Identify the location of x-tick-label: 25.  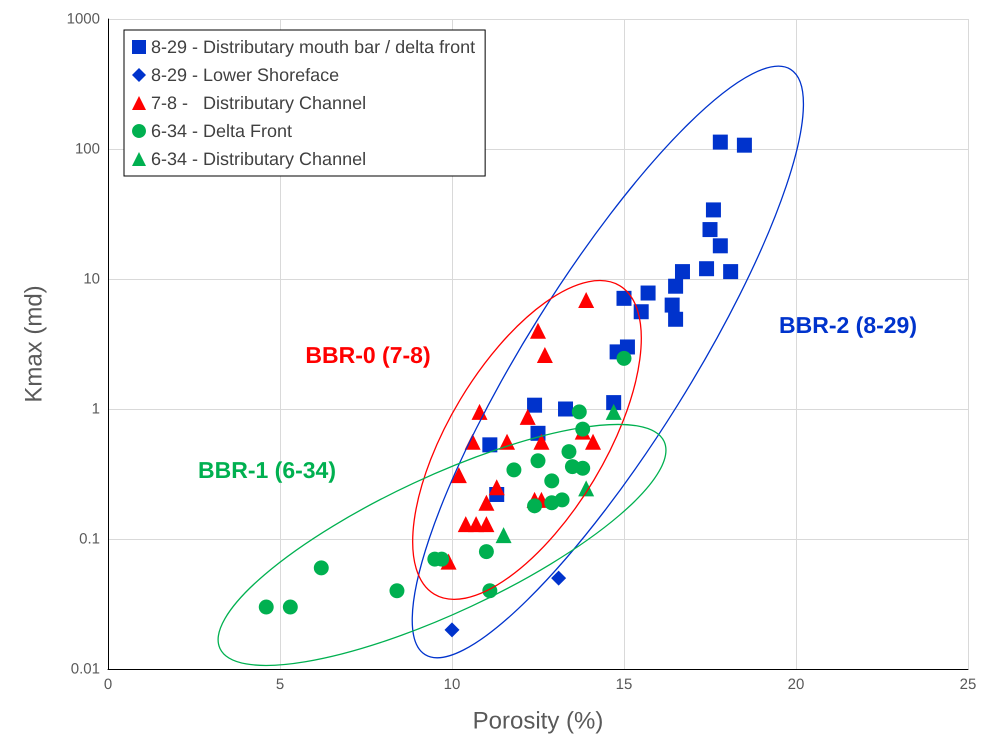
(968, 684).